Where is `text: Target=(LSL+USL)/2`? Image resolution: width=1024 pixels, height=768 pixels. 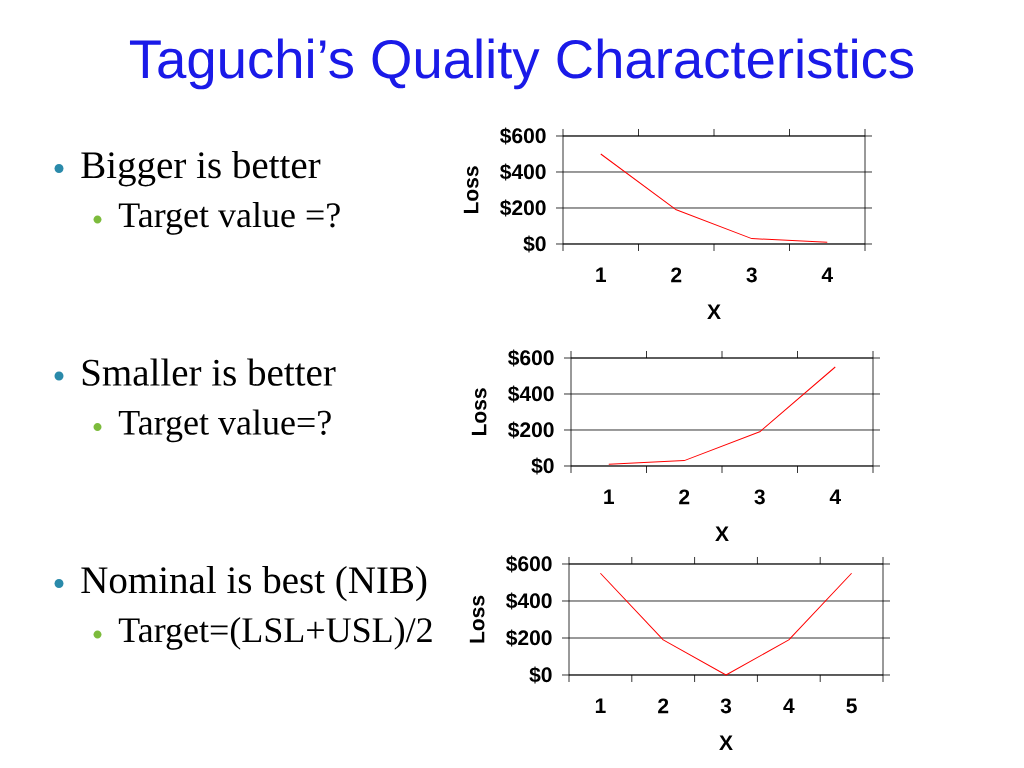
text: Target=(LSL+USL)/2 is located at coordinates (275, 633).